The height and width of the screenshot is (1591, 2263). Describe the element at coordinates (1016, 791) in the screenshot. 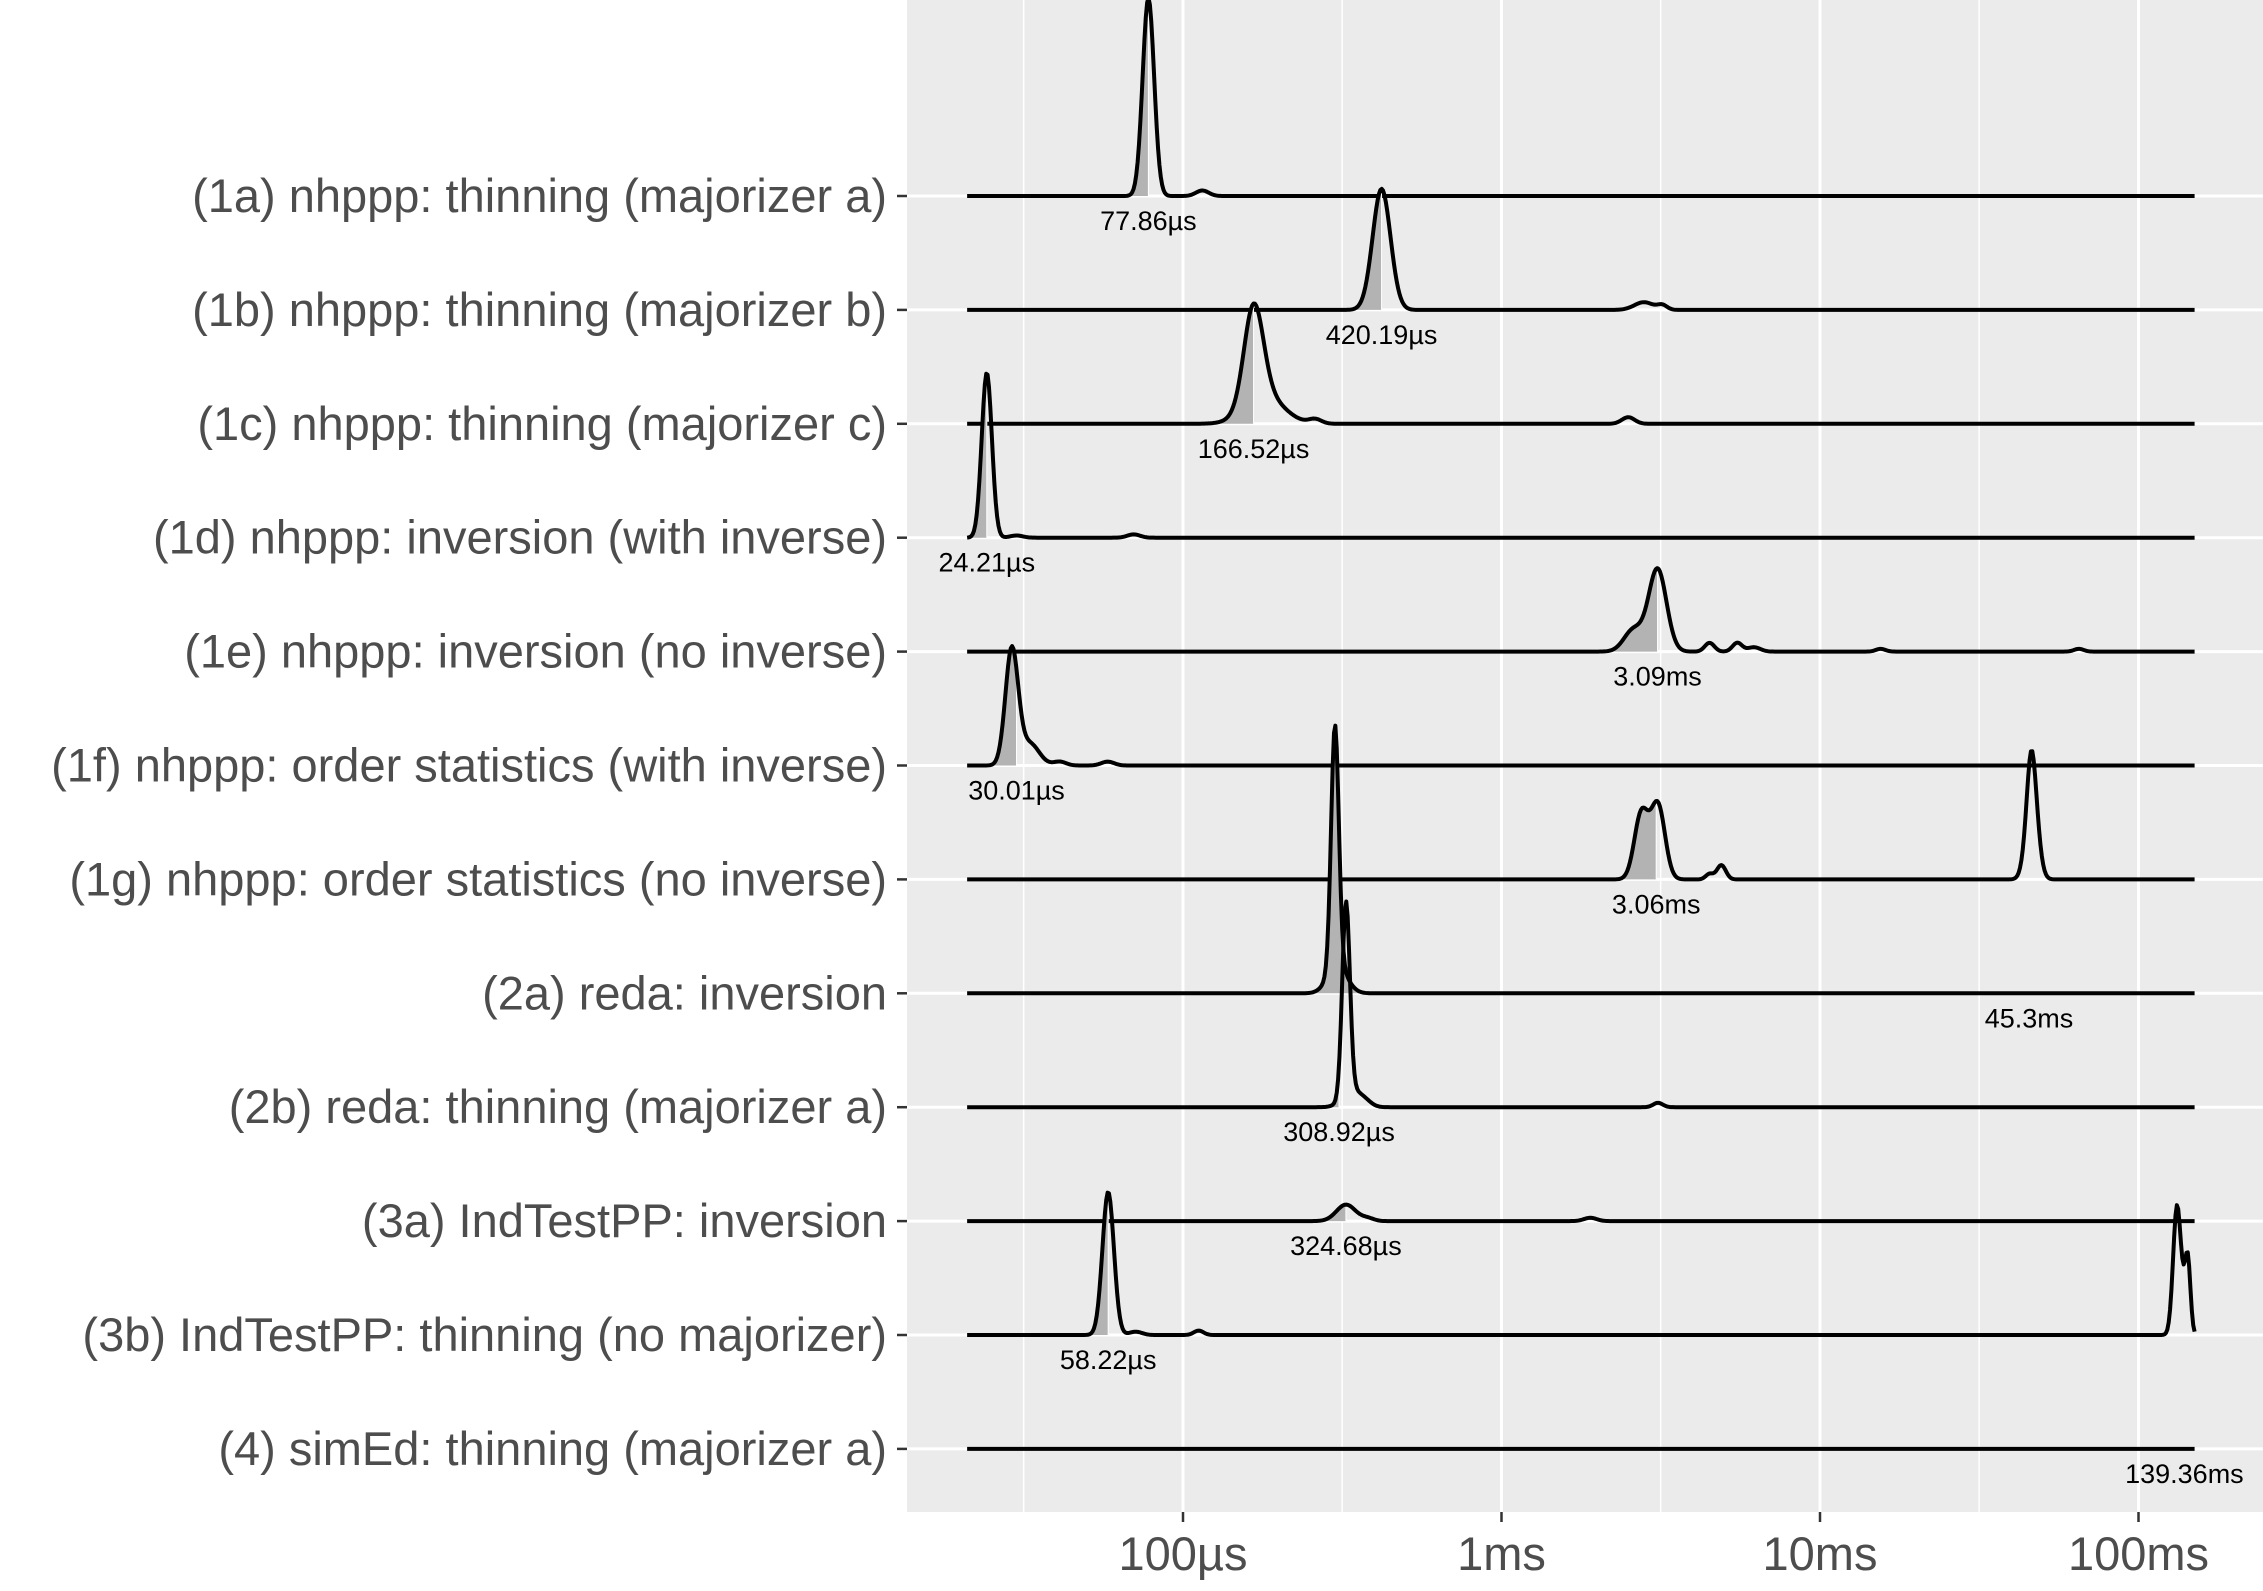

I see `median-label: 30.01µs` at that location.